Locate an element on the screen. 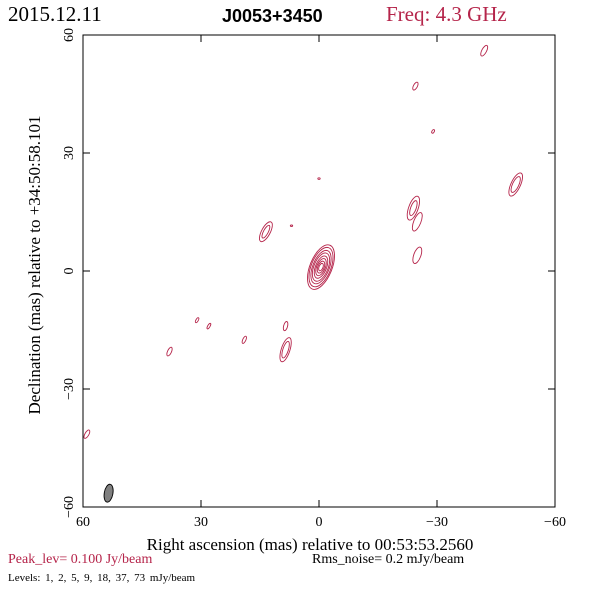 This screenshot has height=590, width=590. y-tick-label-0: −60 is located at coordinates (69, 507).